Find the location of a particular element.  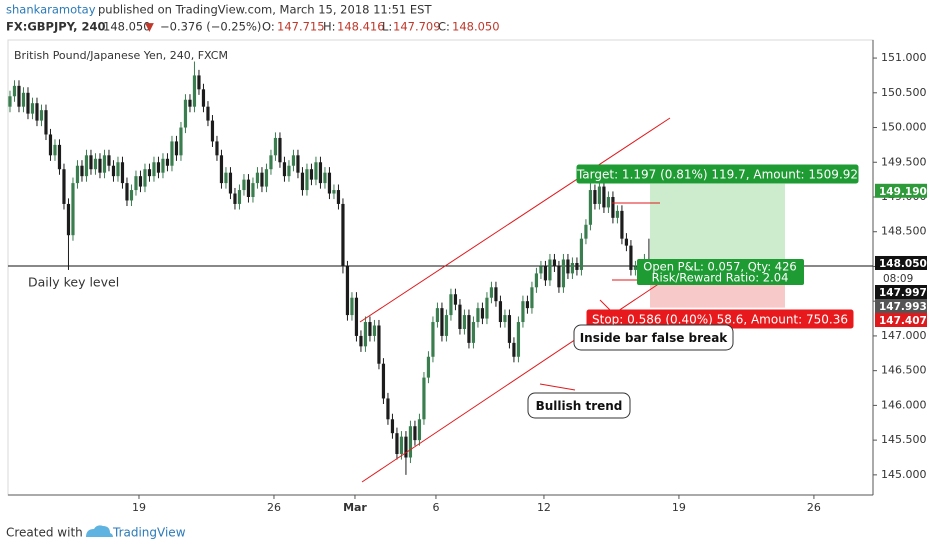

price-label: 147.993 is located at coordinates (903, 307).